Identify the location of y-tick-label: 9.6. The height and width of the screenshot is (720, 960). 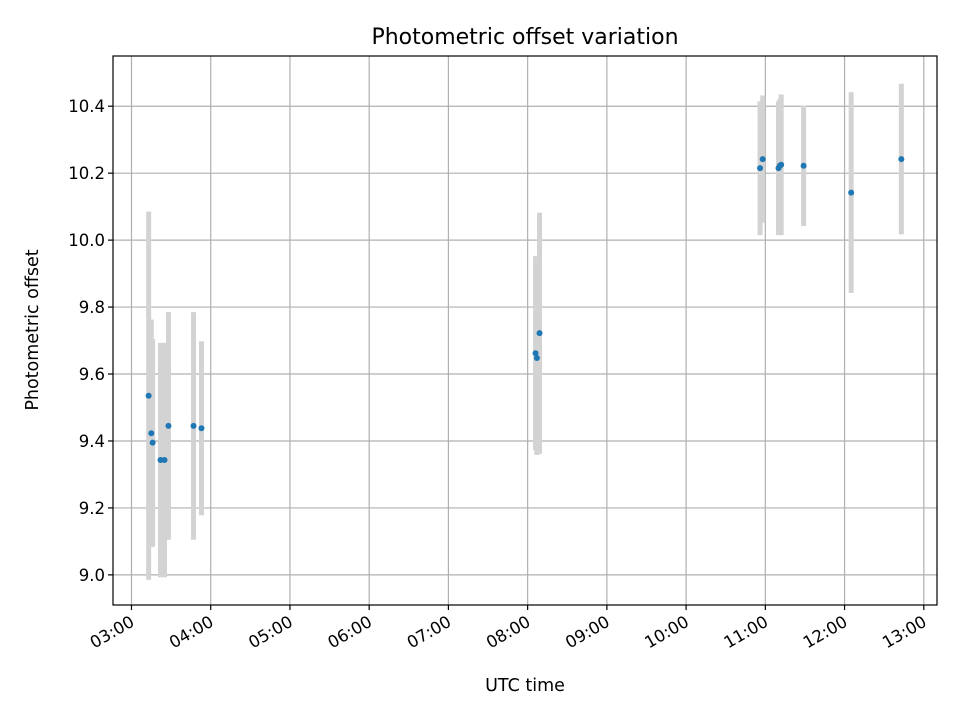
(92, 374).